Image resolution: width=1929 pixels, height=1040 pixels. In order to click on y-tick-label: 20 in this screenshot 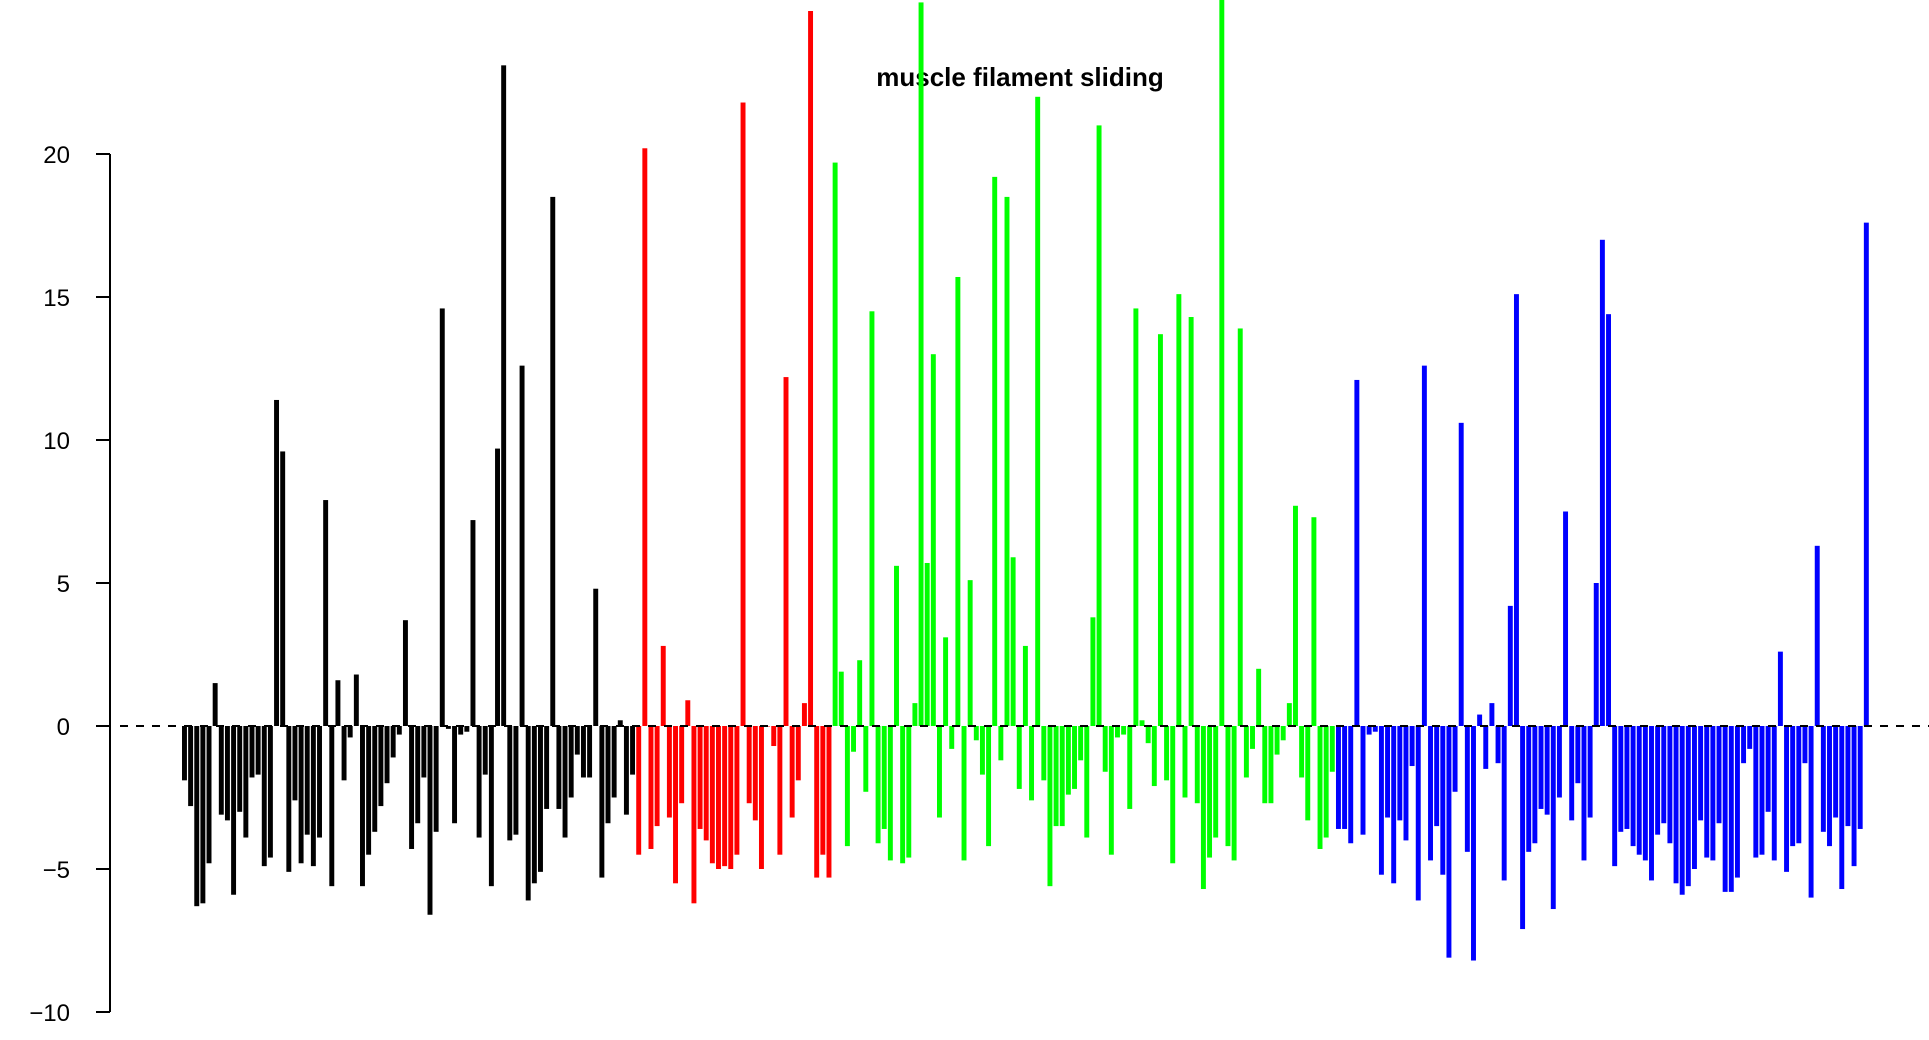, I will do `click(56, 155)`.